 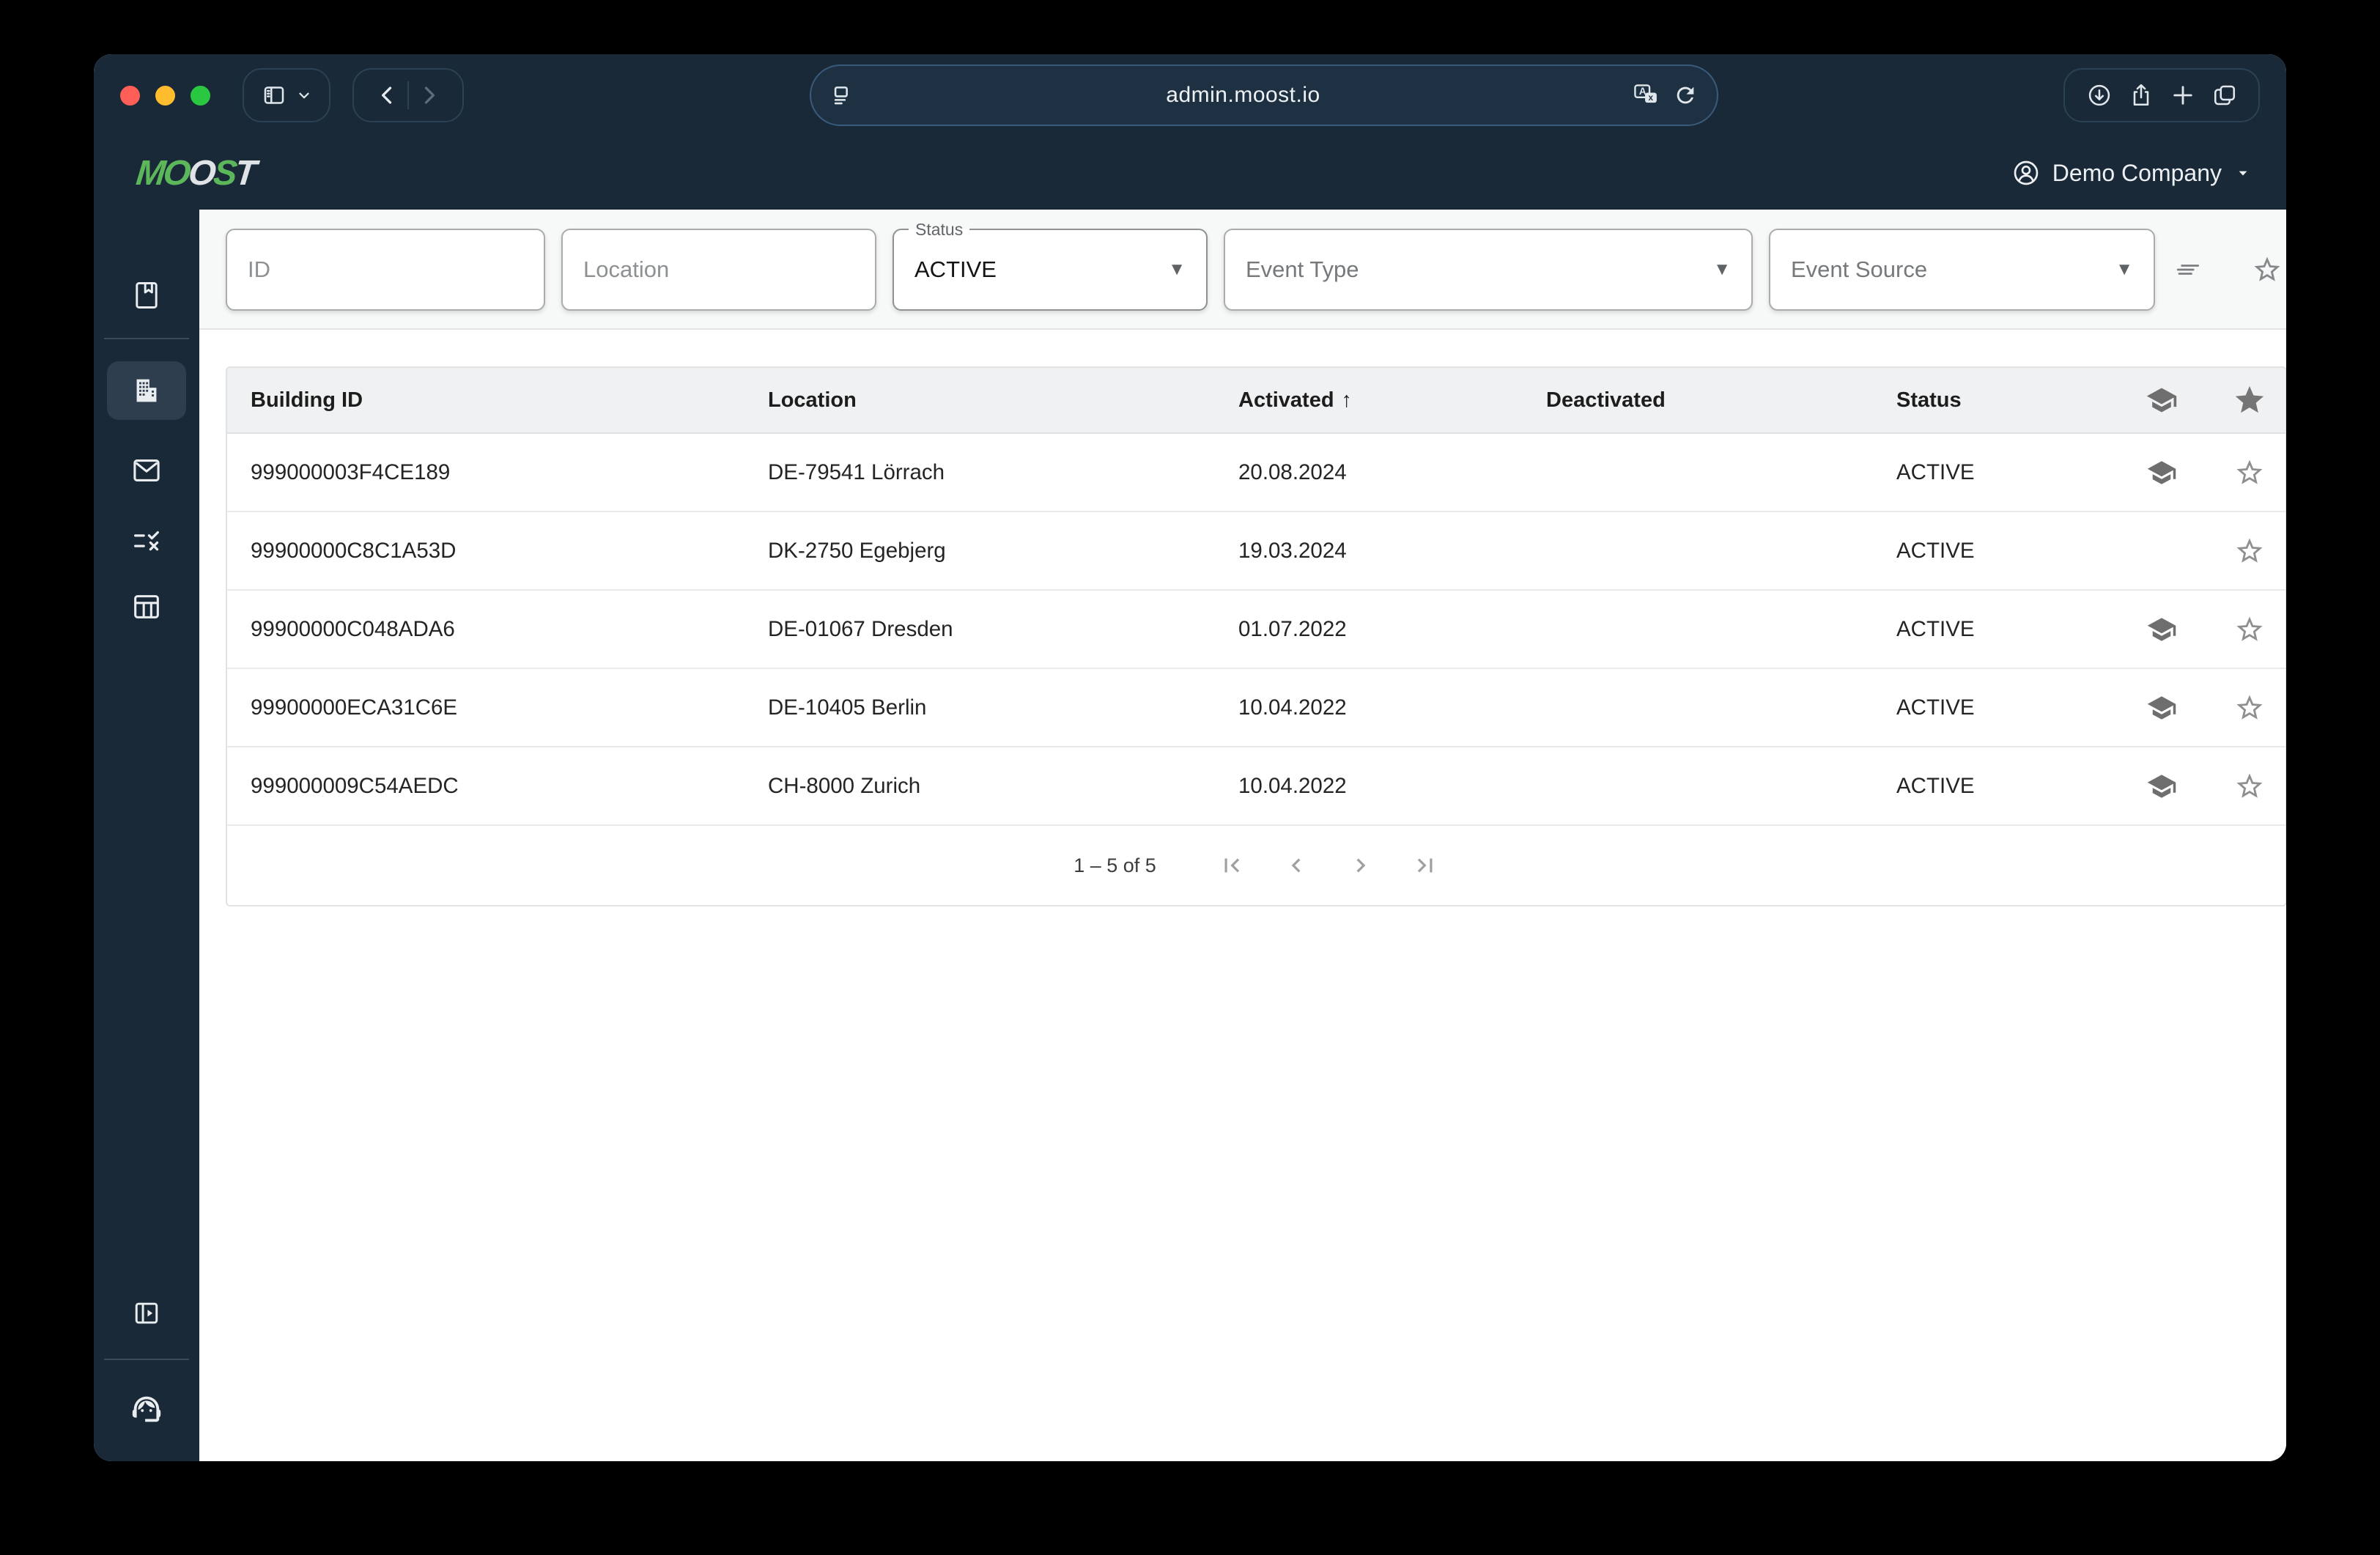 I want to click on sidebar-item-tables, so click(x=146, y=607).